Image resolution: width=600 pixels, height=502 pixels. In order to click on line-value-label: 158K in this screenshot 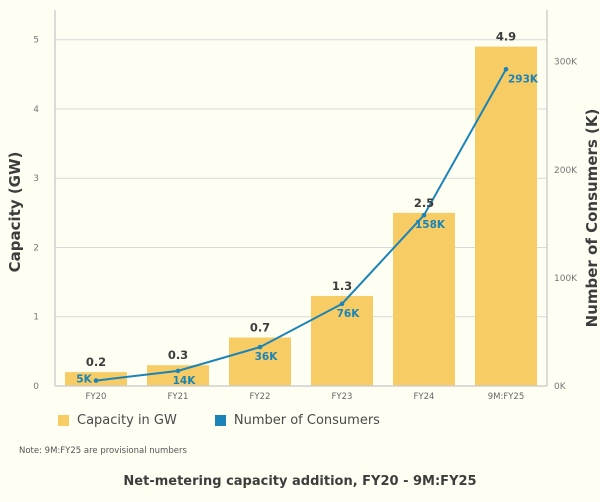, I will do `click(430, 225)`.